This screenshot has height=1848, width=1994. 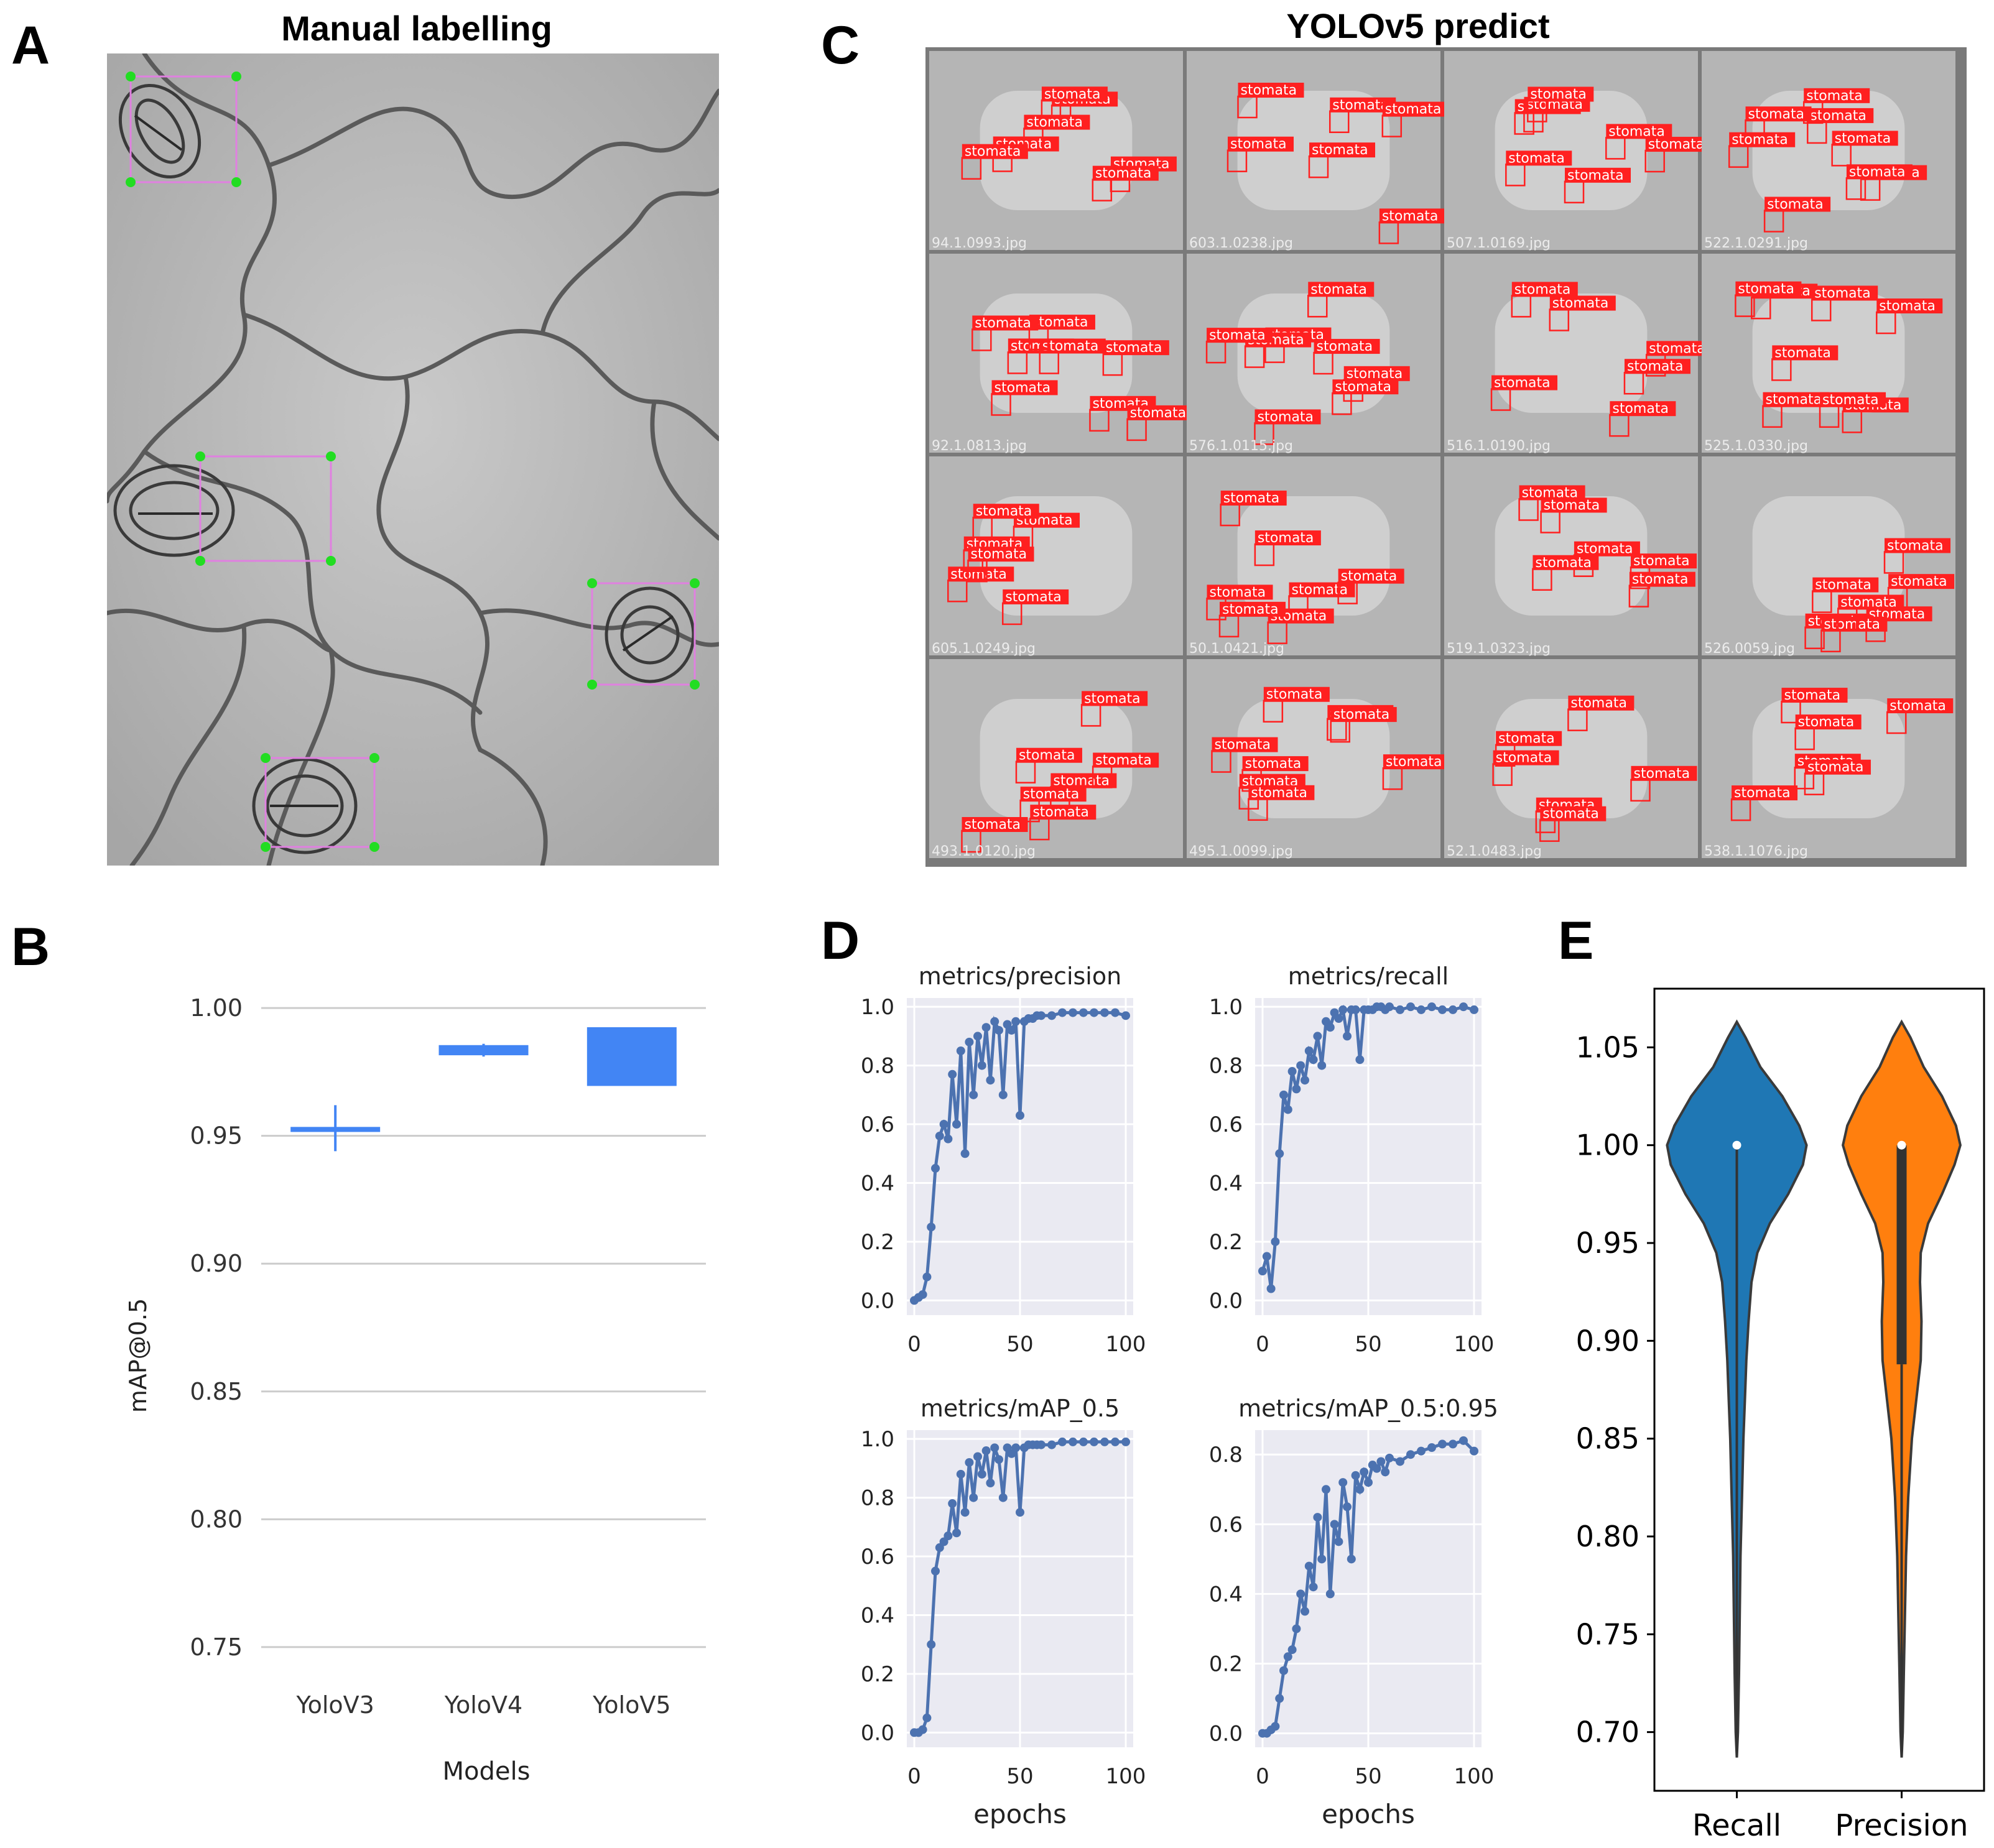 I want to click on violin-ytick: 1.00, so click(x=1607, y=1145).